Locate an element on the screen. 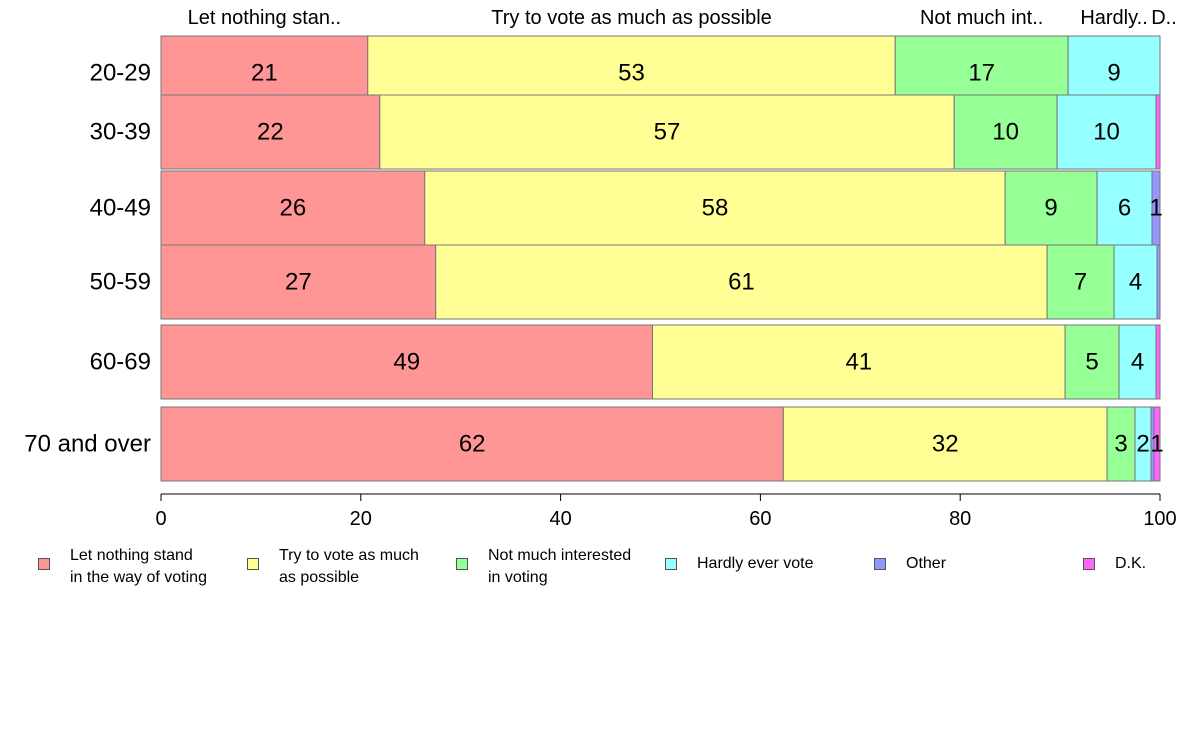  x-tick-label: 80 is located at coordinates (960, 519).